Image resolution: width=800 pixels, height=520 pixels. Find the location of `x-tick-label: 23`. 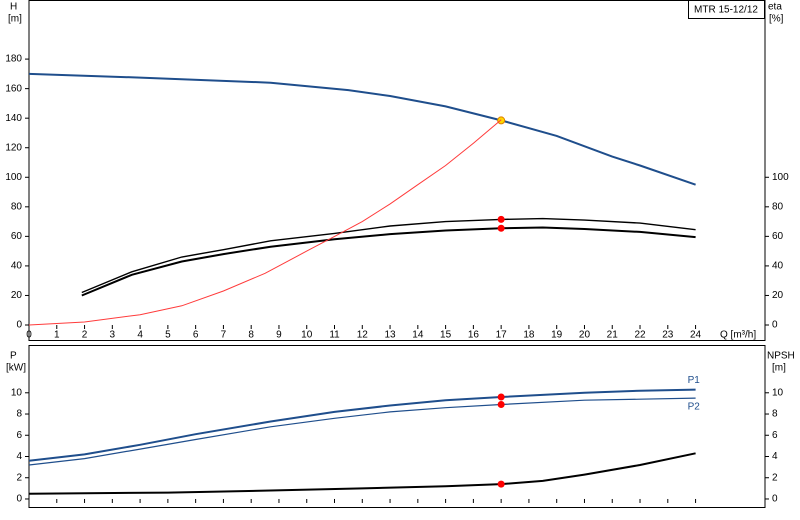

x-tick-label: 23 is located at coordinates (668, 335).